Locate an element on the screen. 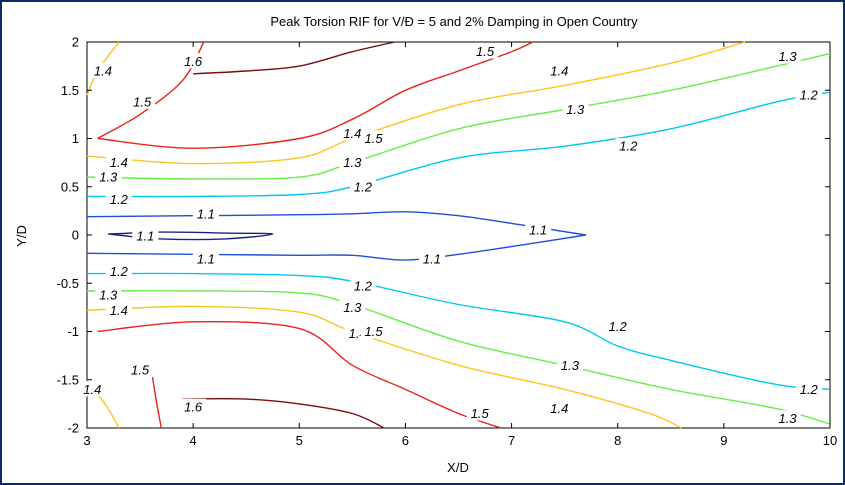 This screenshot has width=845, height=485. contour-label-1-2-5: 1.2 is located at coordinates (628, 146).